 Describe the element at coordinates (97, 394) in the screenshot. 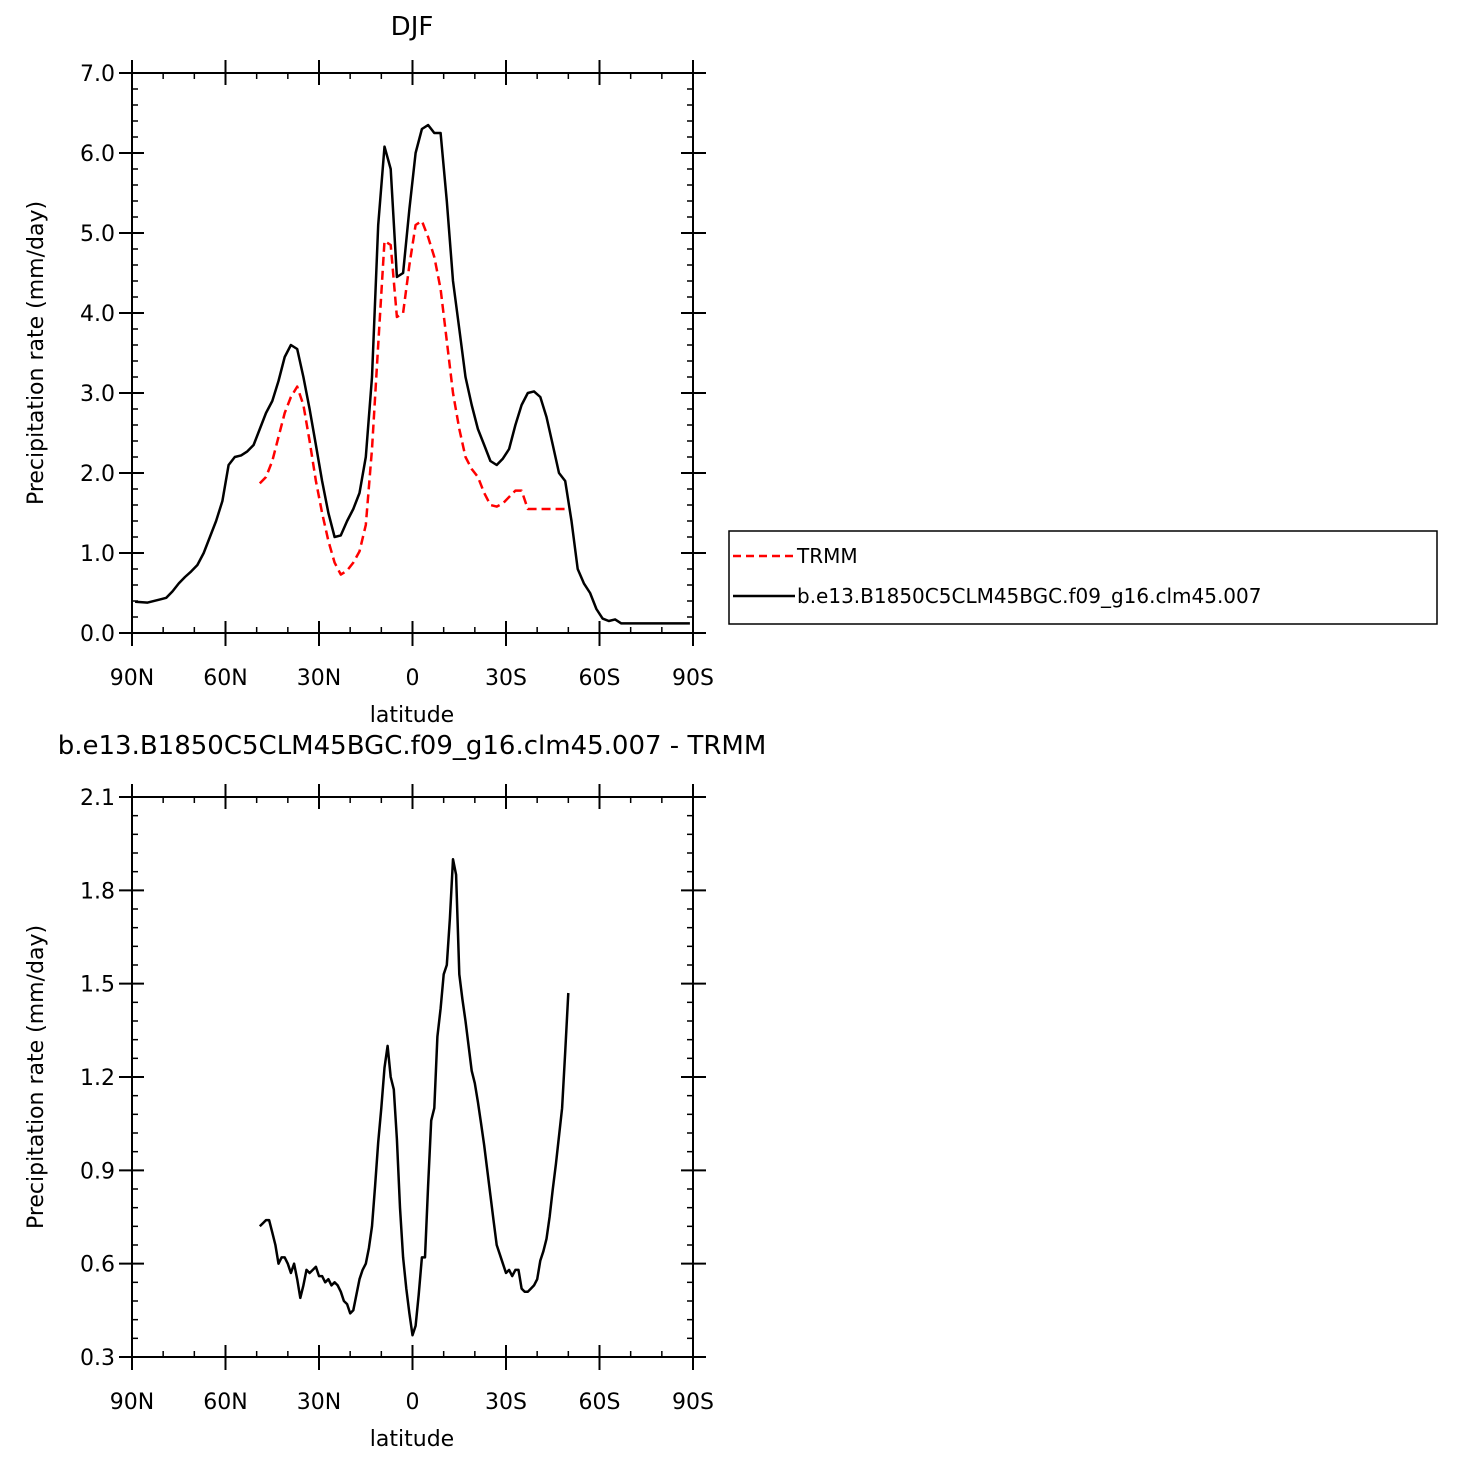

I see `y-tick-label: 3.0` at that location.